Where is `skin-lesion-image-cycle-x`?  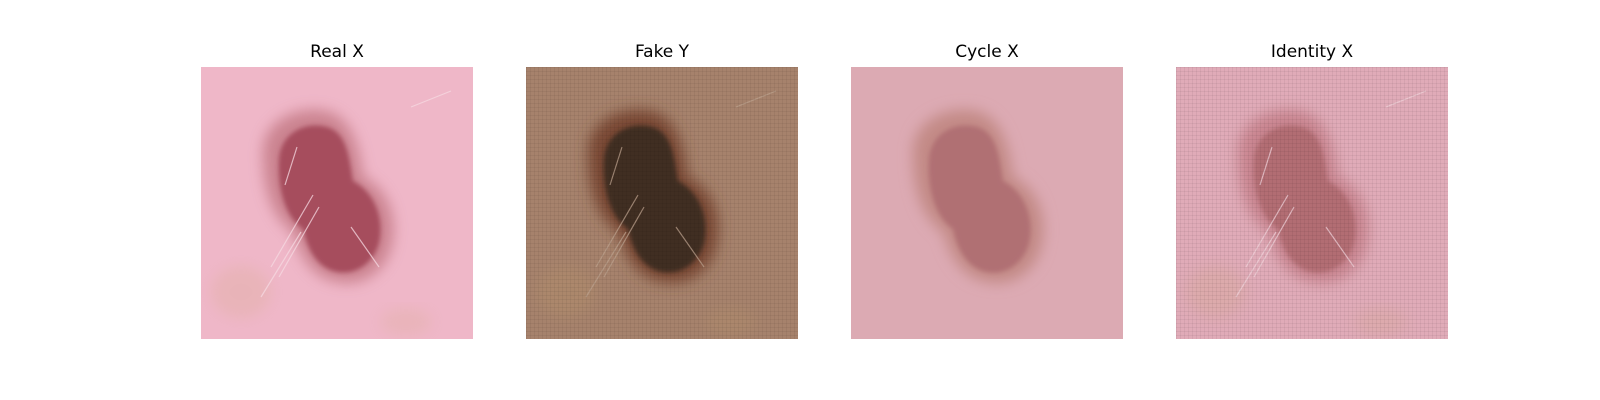
skin-lesion-image-cycle-x is located at coordinates (987, 203).